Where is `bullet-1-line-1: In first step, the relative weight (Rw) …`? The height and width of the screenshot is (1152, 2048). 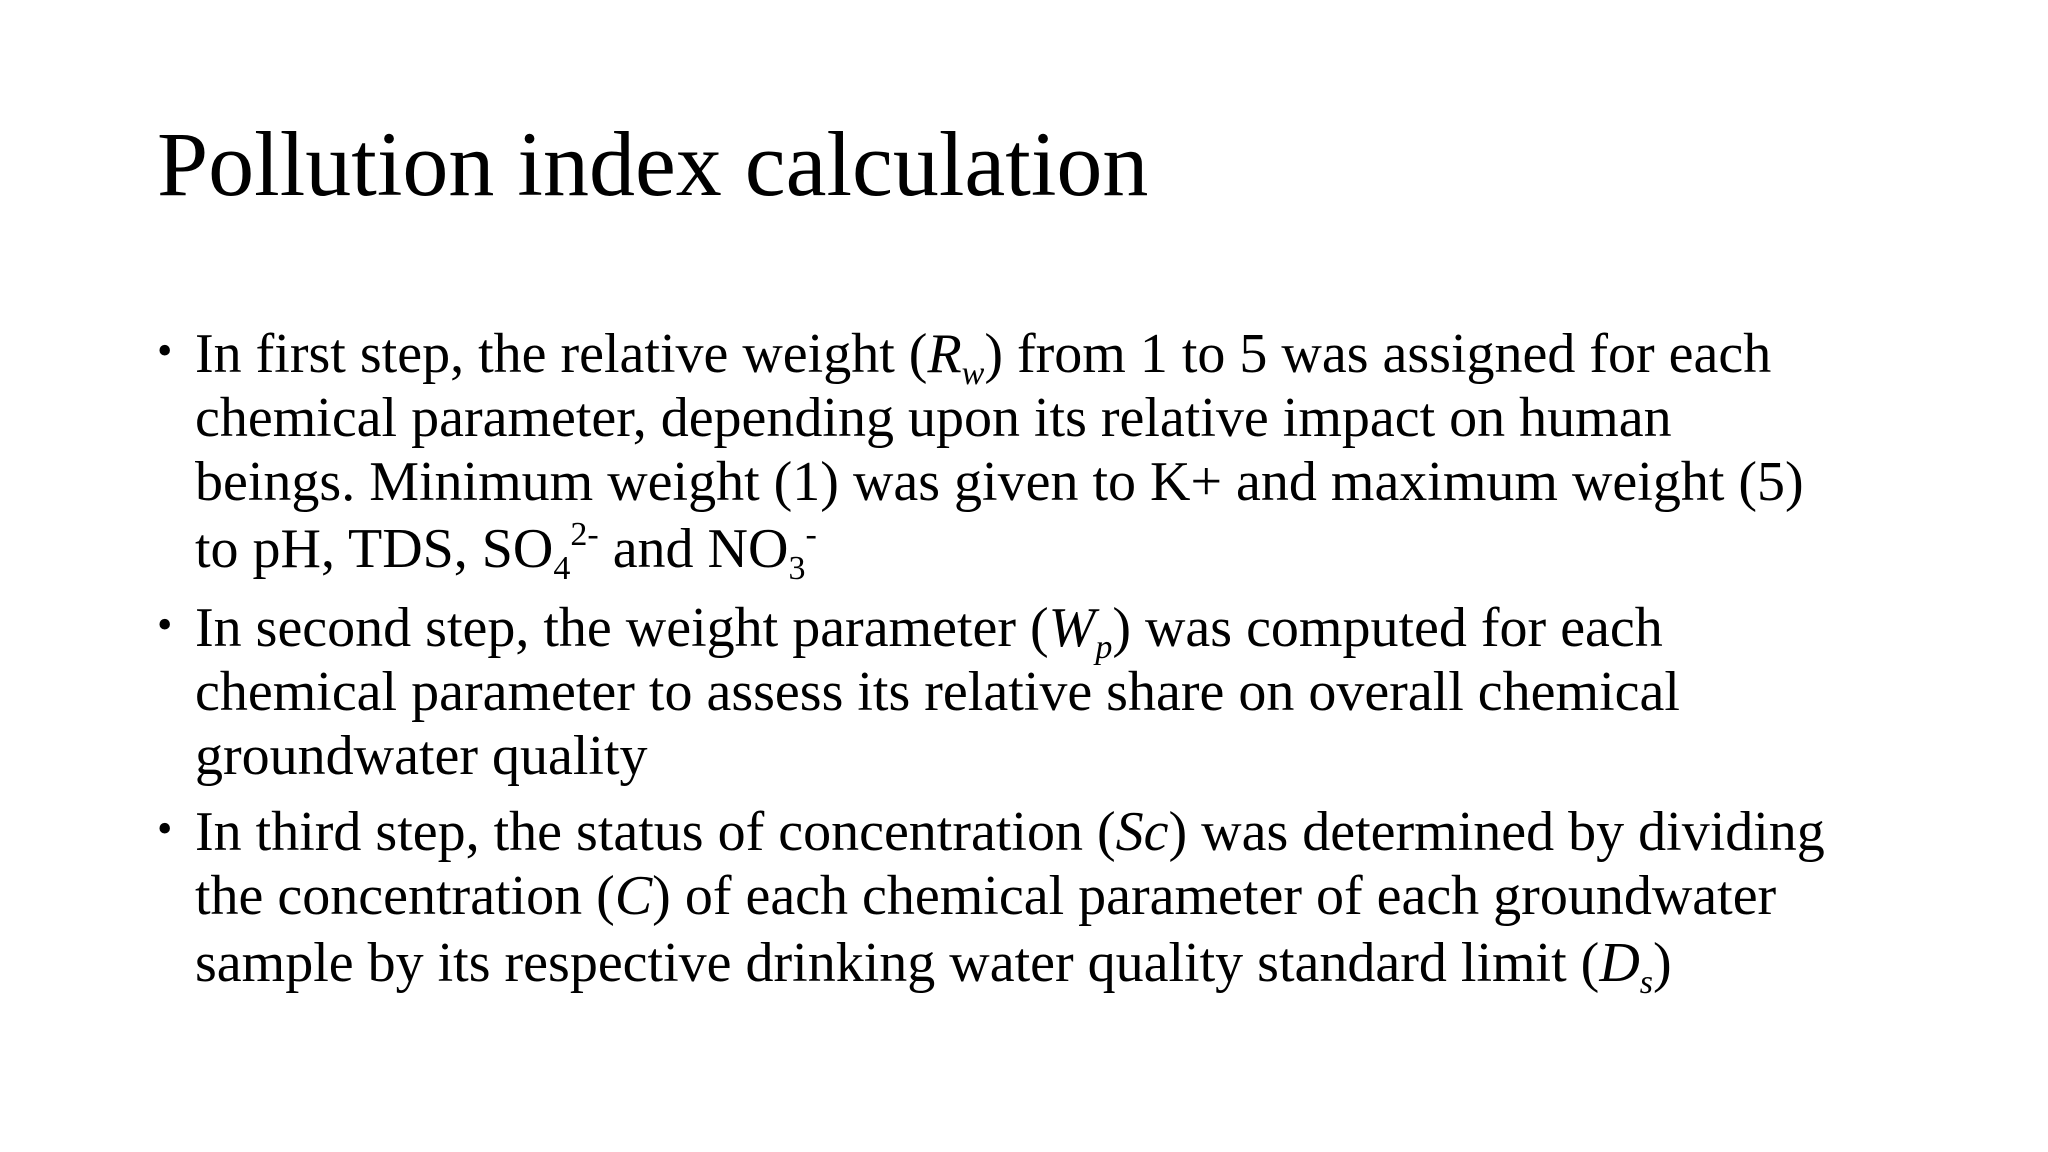
bullet-1-line-1: In first step, the relative weight (Rw) … is located at coordinates (983, 357).